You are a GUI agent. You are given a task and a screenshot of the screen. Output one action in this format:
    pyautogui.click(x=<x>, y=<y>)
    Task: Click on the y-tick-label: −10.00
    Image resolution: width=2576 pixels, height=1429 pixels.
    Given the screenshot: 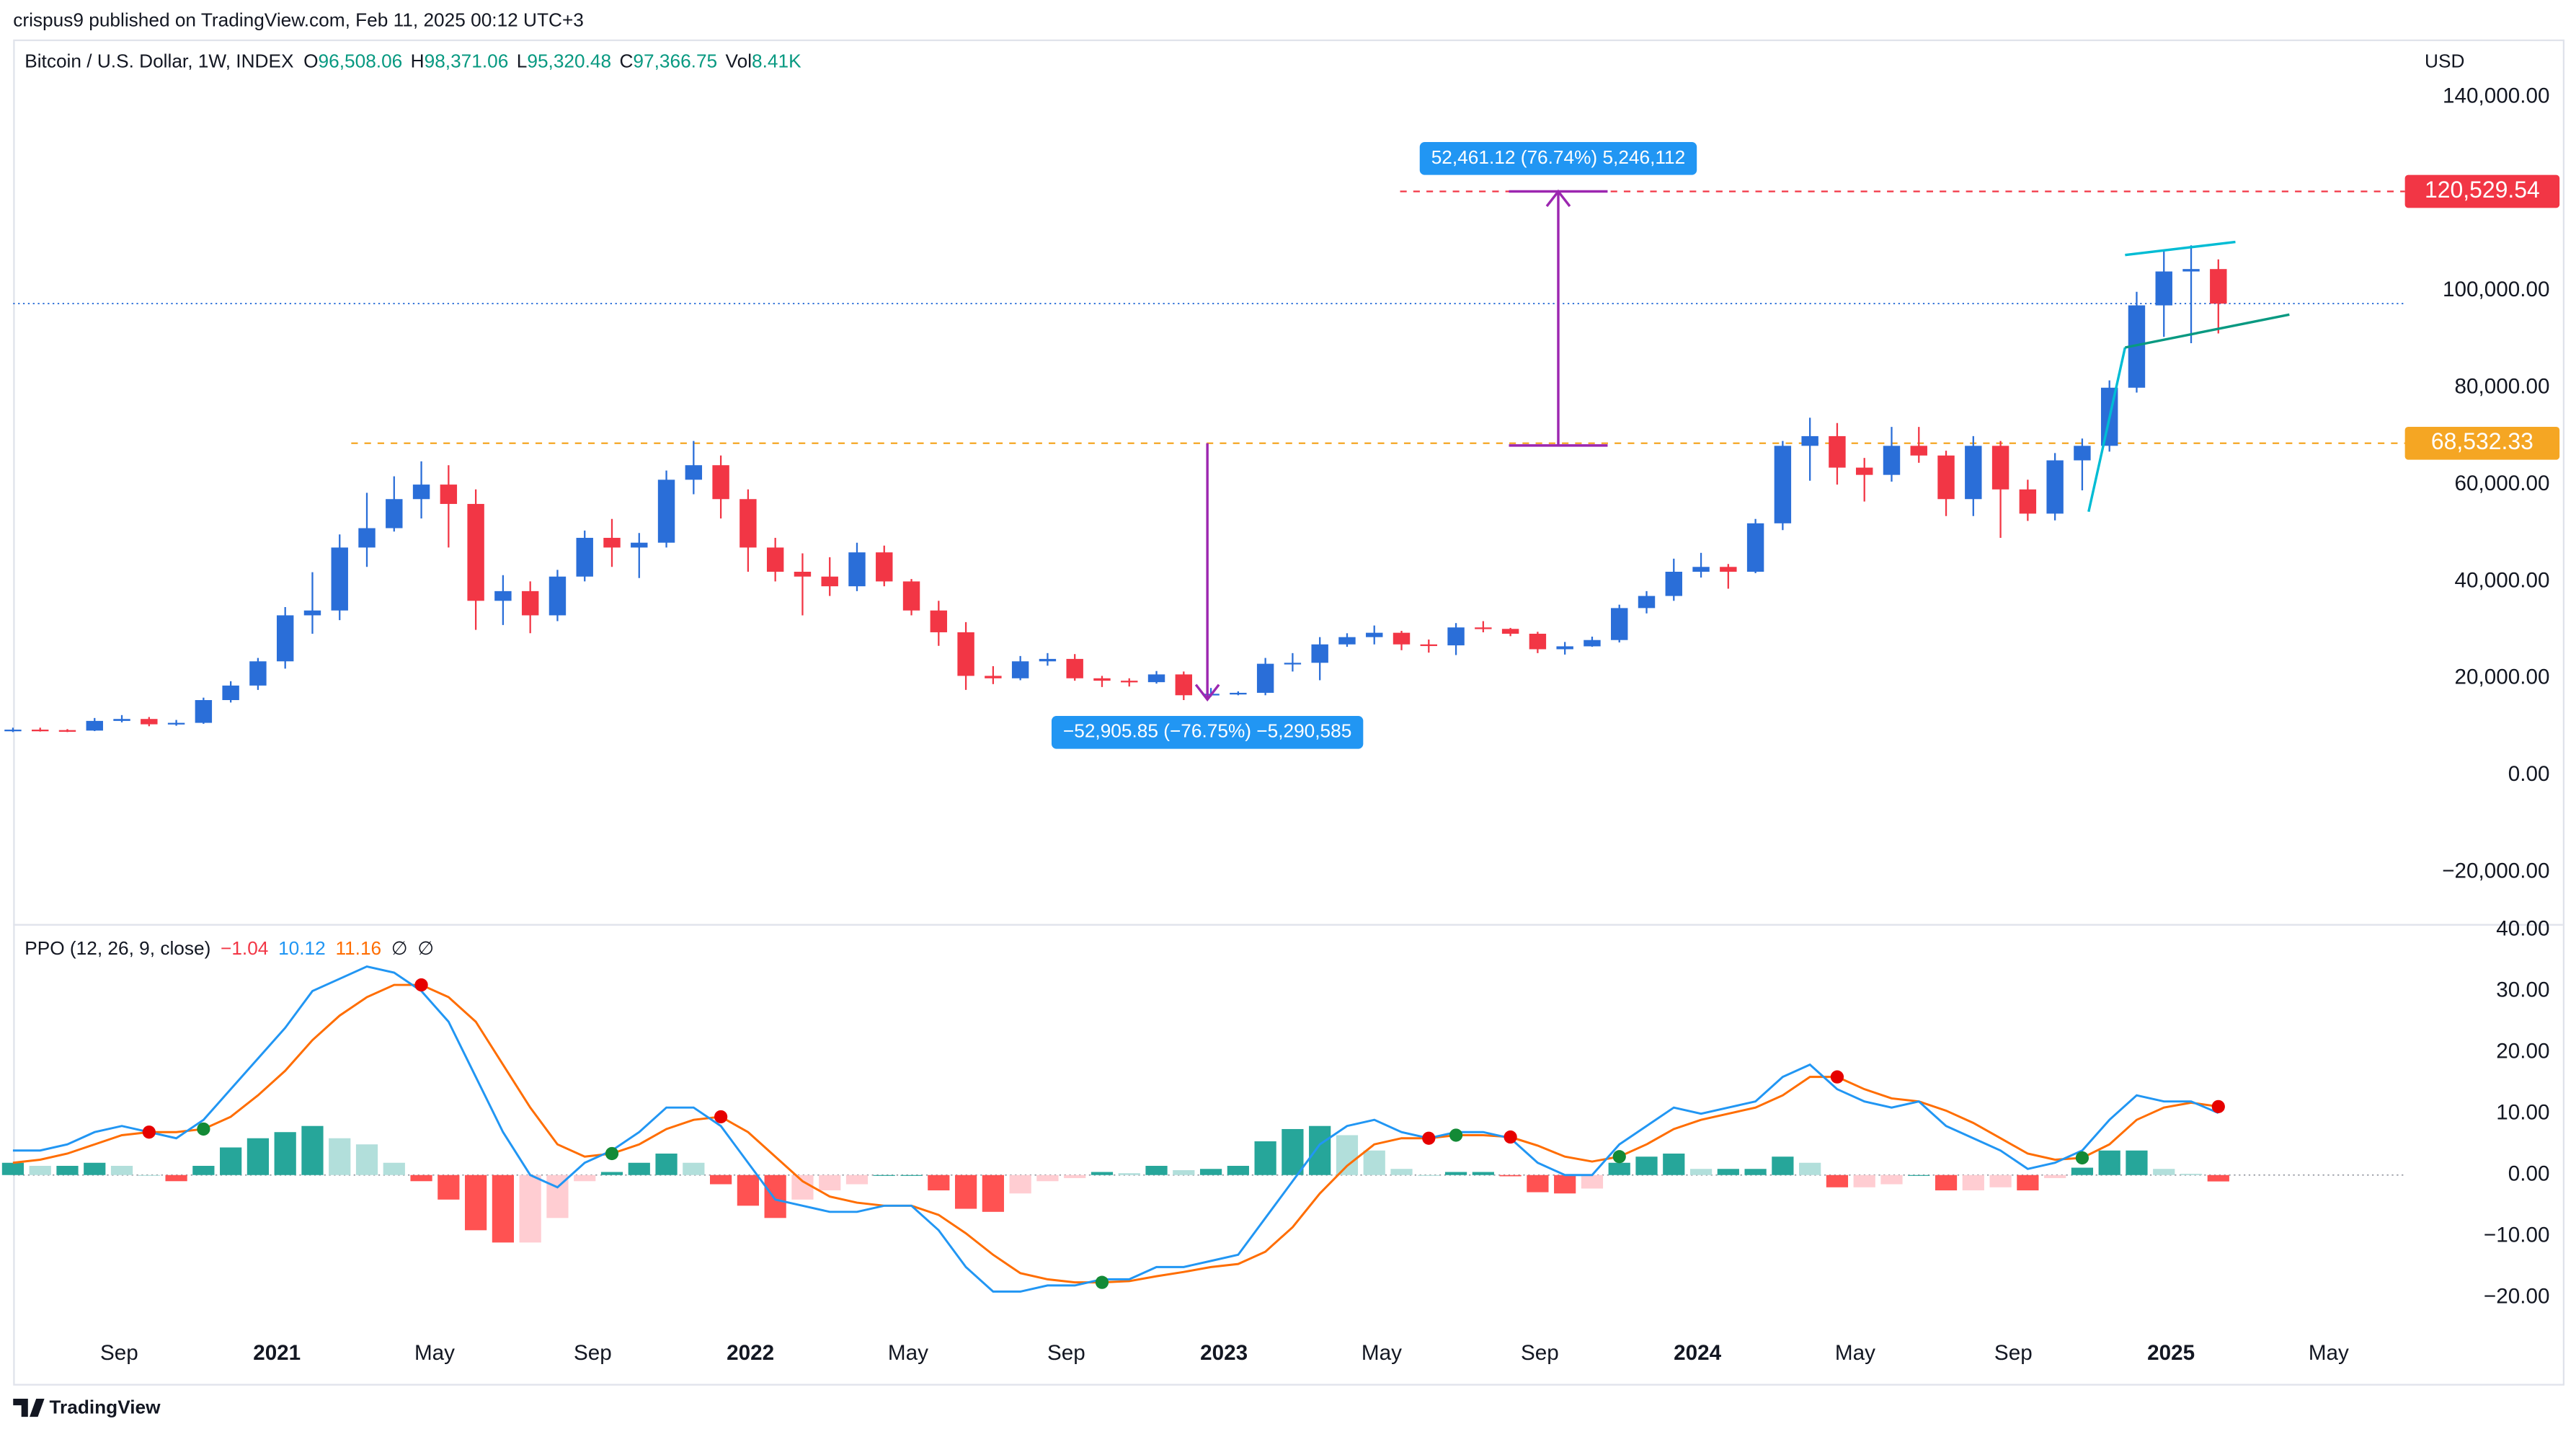 What is the action you would take?
    pyautogui.click(x=2517, y=1236)
    